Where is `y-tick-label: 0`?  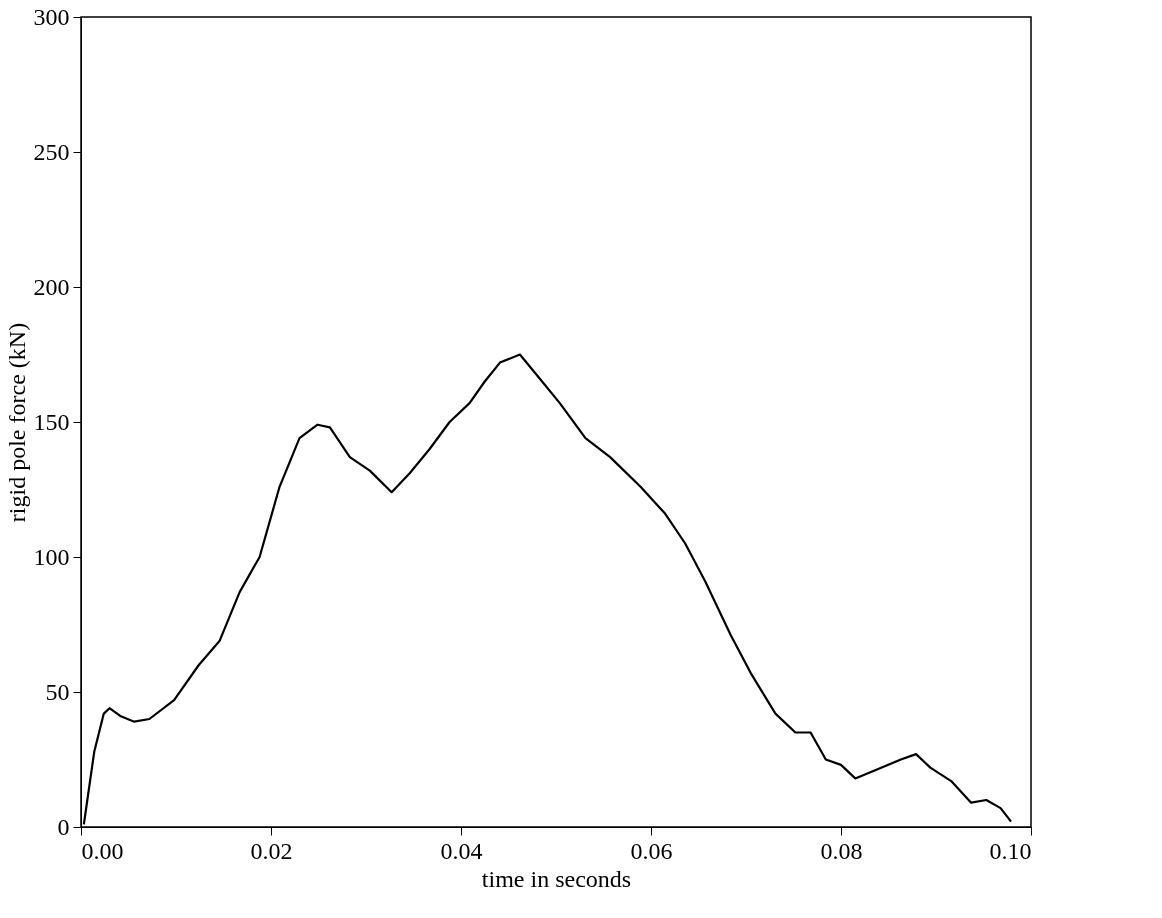
y-tick-label: 0 is located at coordinates (63, 826).